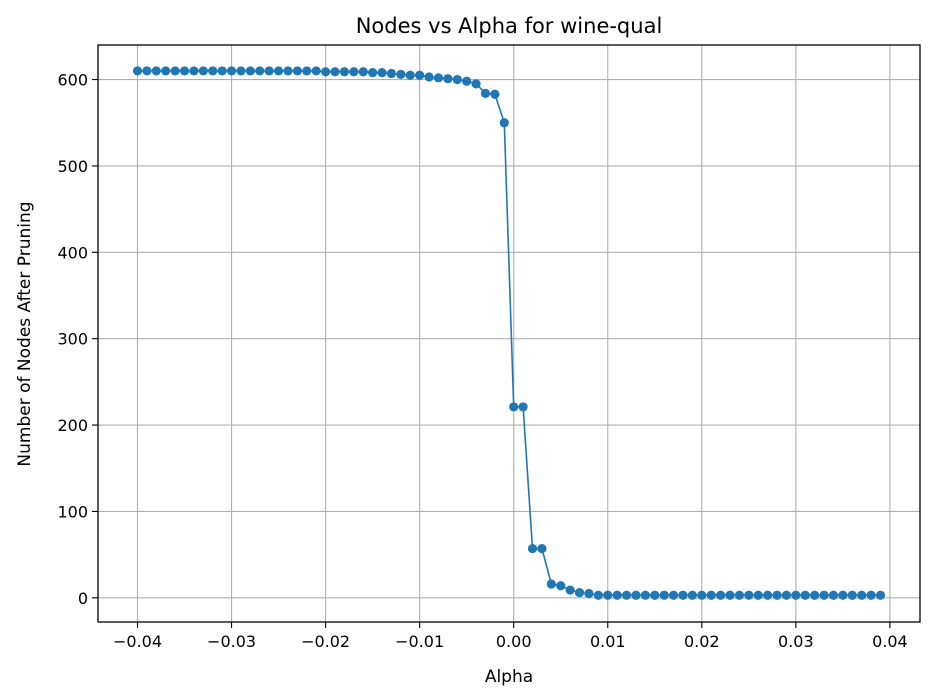 This screenshot has height=700, width=937. What do you see at coordinates (83, 598) in the screenshot?
I see `y-tick-label: 0` at bounding box center [83, 598].